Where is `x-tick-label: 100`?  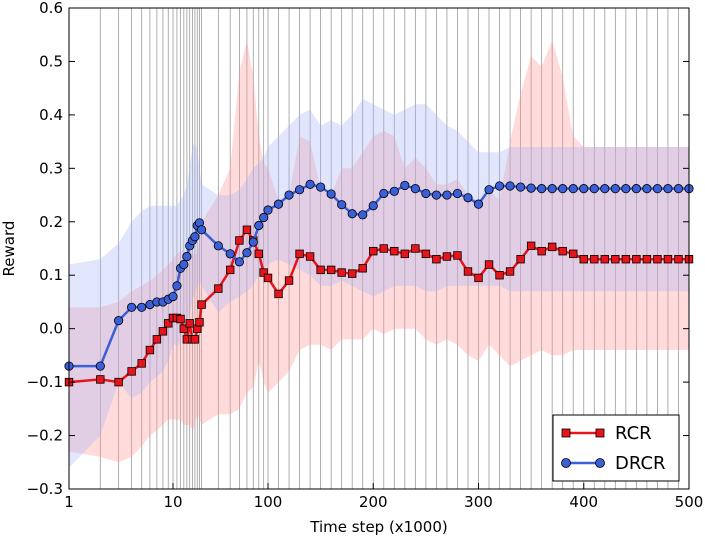
x-tick-label: 100 is located at coordinates (268, 502).